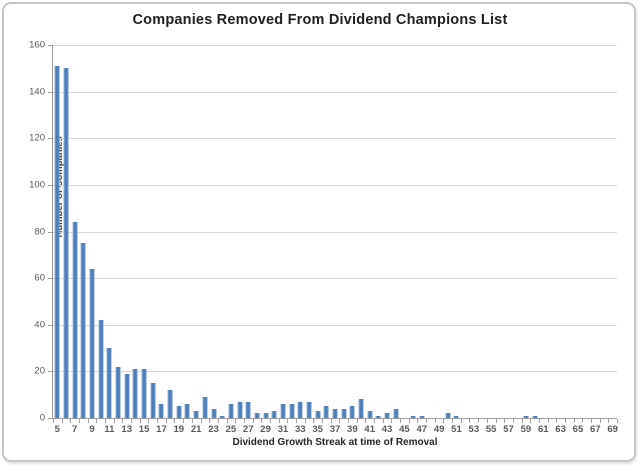 Image resolution: width=640 pixels, height=465 pixels. I want to click on y-tick-label-100: 100, so click(37, 185).